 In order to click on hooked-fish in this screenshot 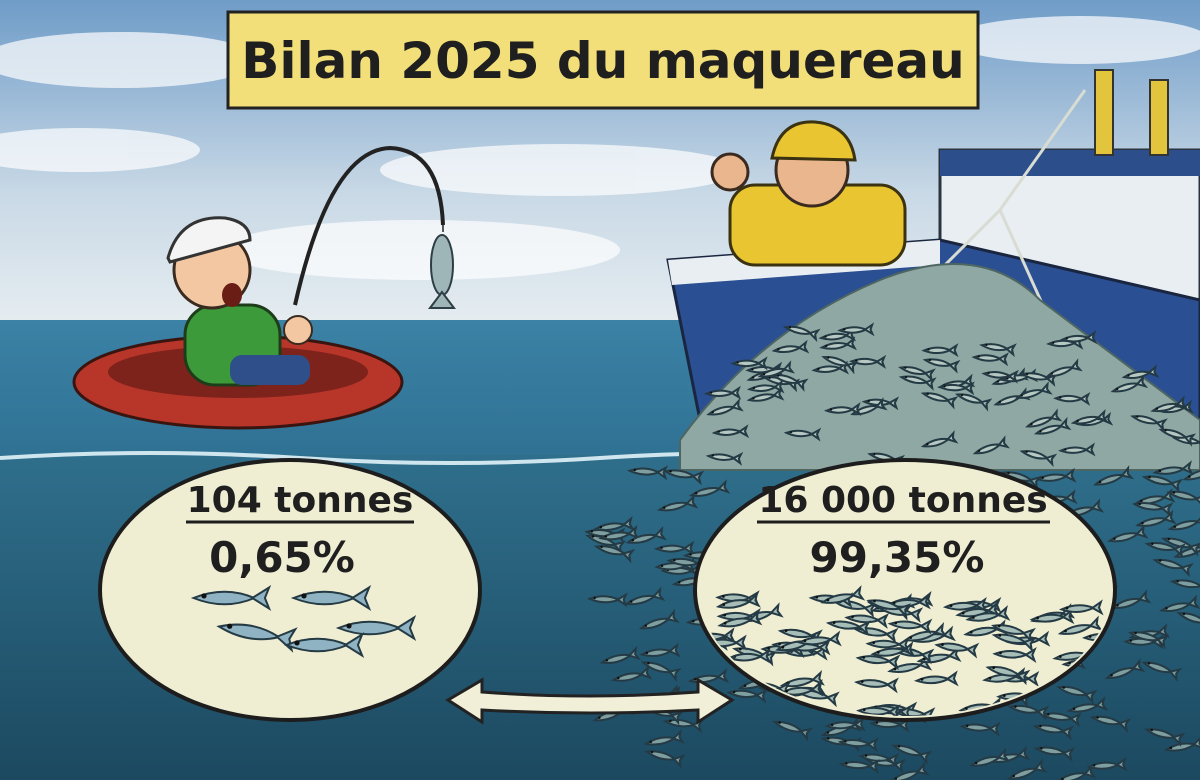, I will do `click(442, 265)`.